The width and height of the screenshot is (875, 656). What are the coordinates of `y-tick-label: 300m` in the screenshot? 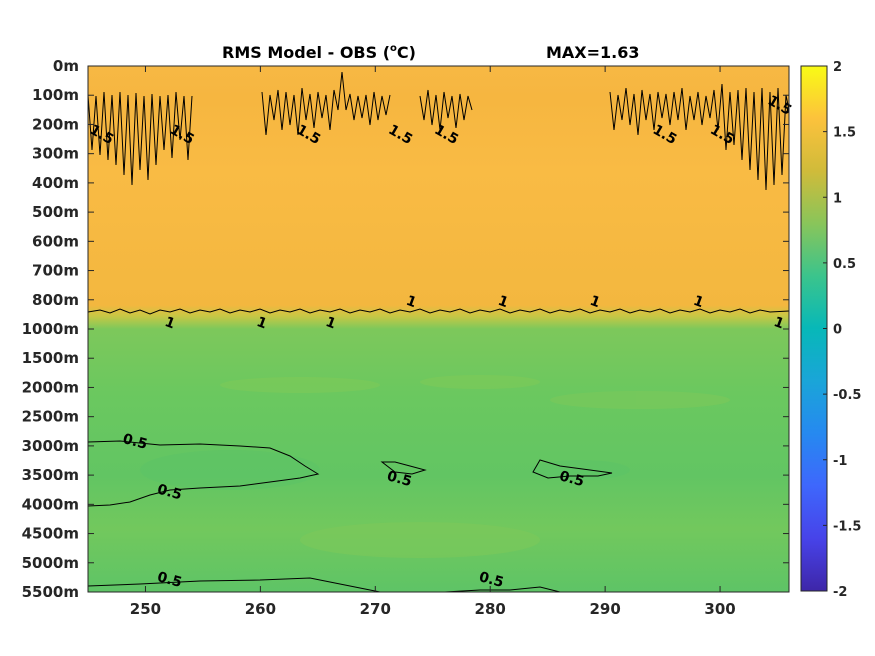 It's located at (55, 154).